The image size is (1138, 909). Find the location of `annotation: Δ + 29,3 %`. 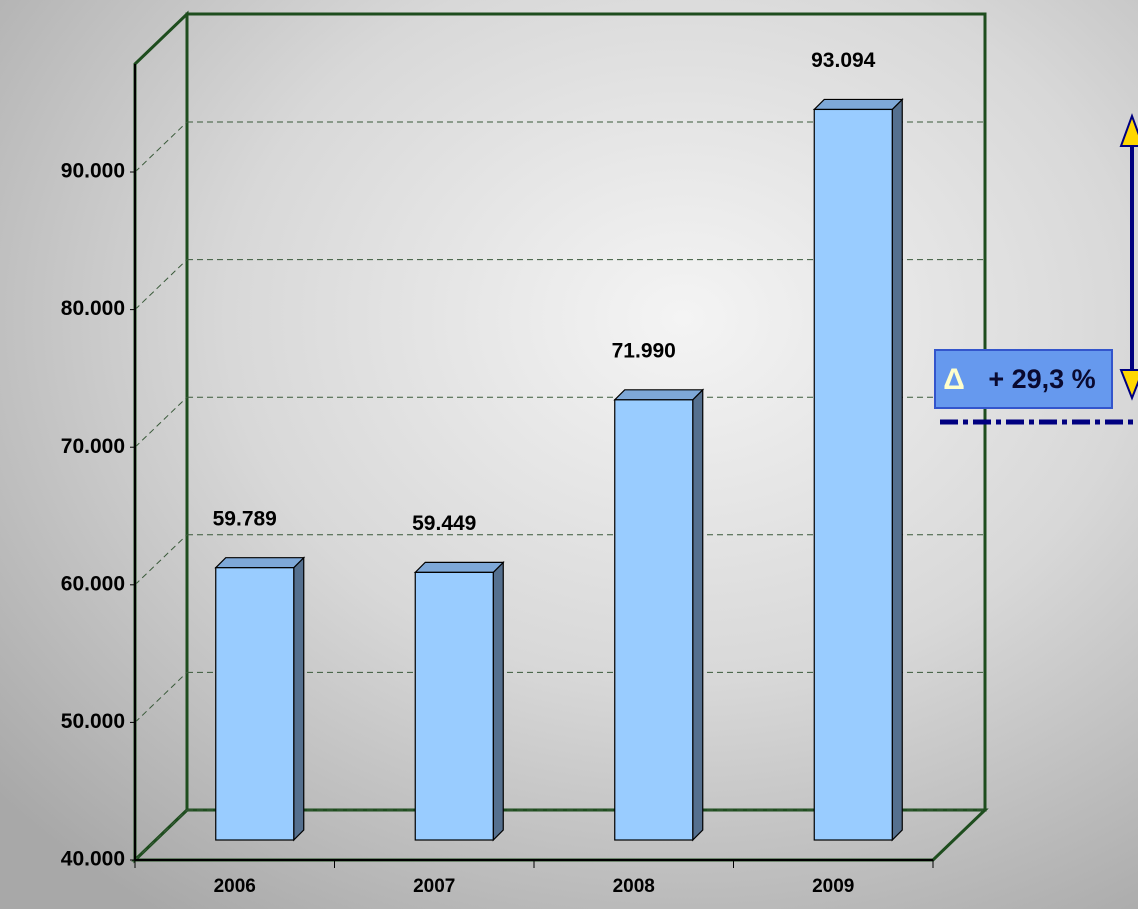

annotation: Δ + 29,3 % is located at coordinates (1036, 269).